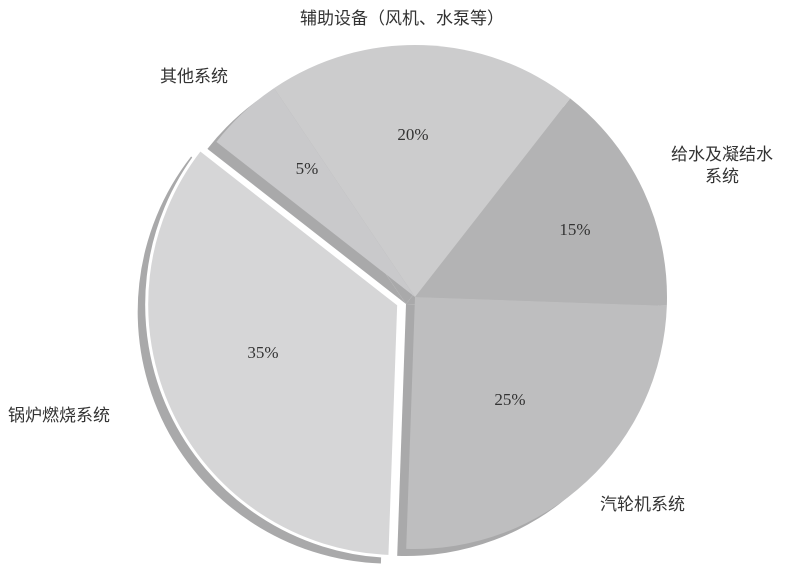 The image size is (798, 576). Describe the element at coordinates (412, 134) in the screenshot. I see `slice-value-label: 20%` at that location.